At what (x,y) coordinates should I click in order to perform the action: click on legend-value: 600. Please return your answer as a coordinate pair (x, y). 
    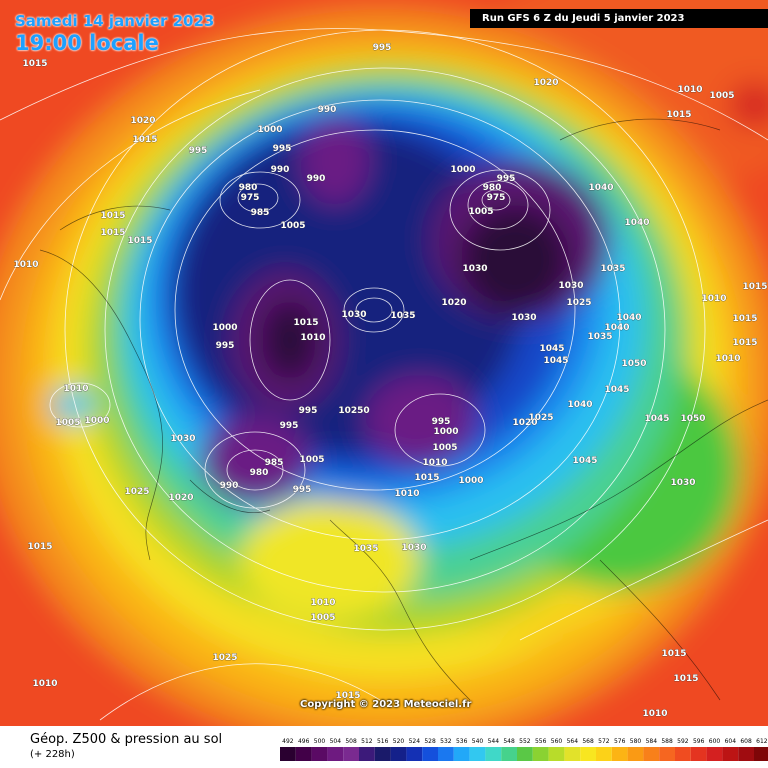
    Looking at the image, I should click on (715, 741).